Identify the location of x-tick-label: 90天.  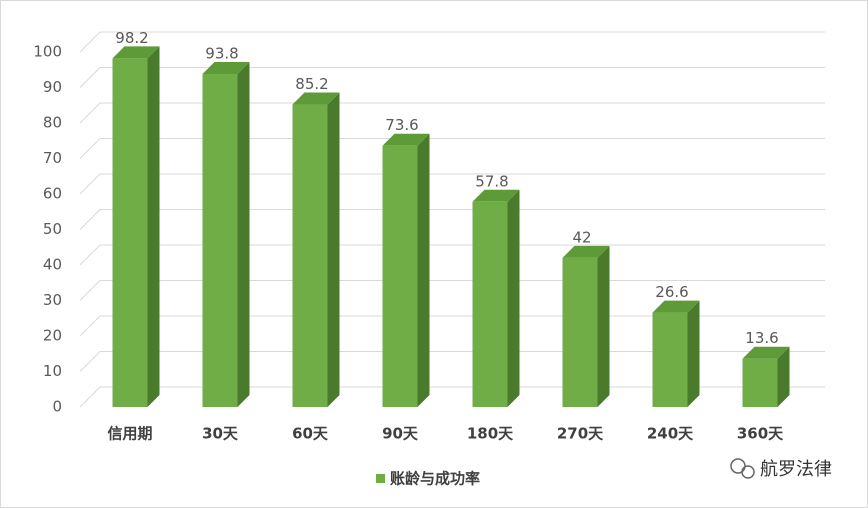
(400, 434).